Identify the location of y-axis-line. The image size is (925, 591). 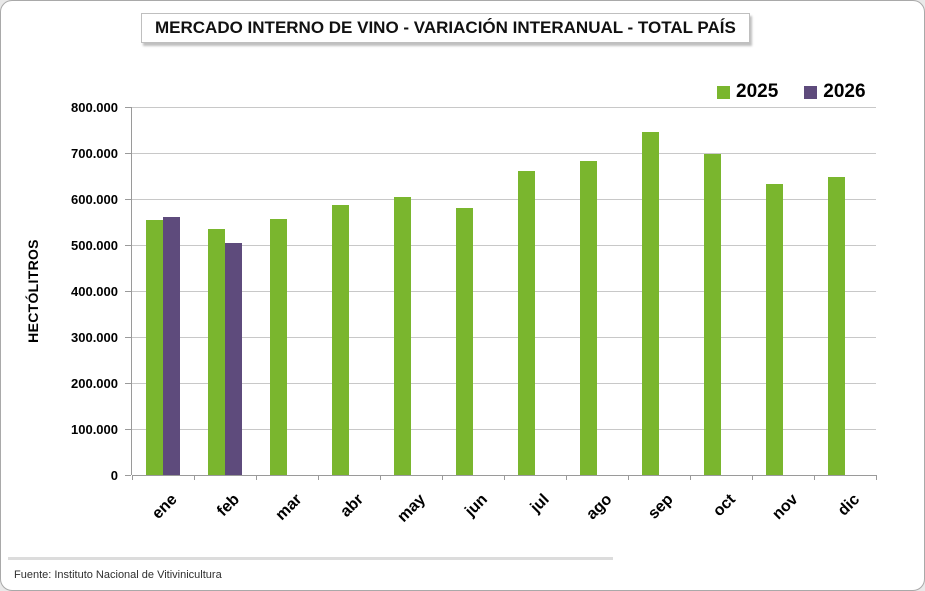
(131, 291).